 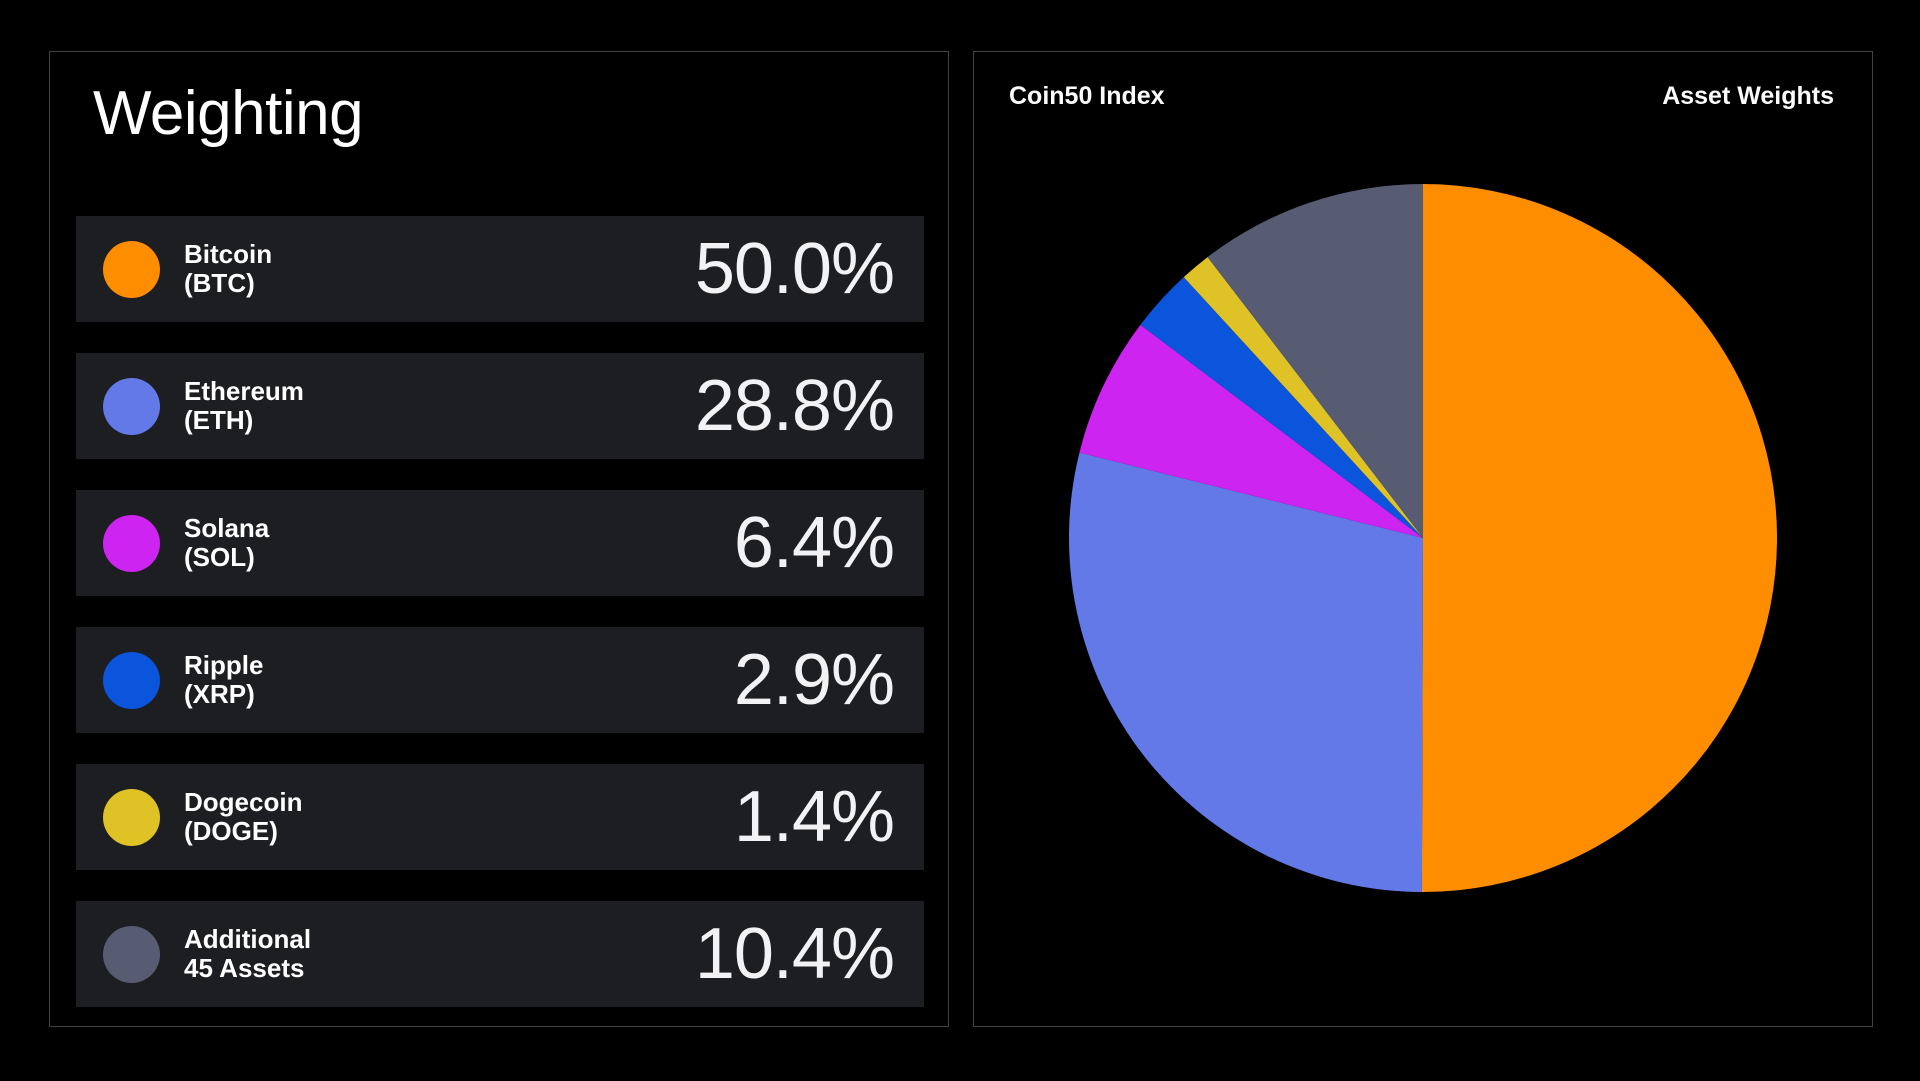 I want to click on asset-row-ripple: Ripple (XRP) 2.9%, so click(x=500, y=680).